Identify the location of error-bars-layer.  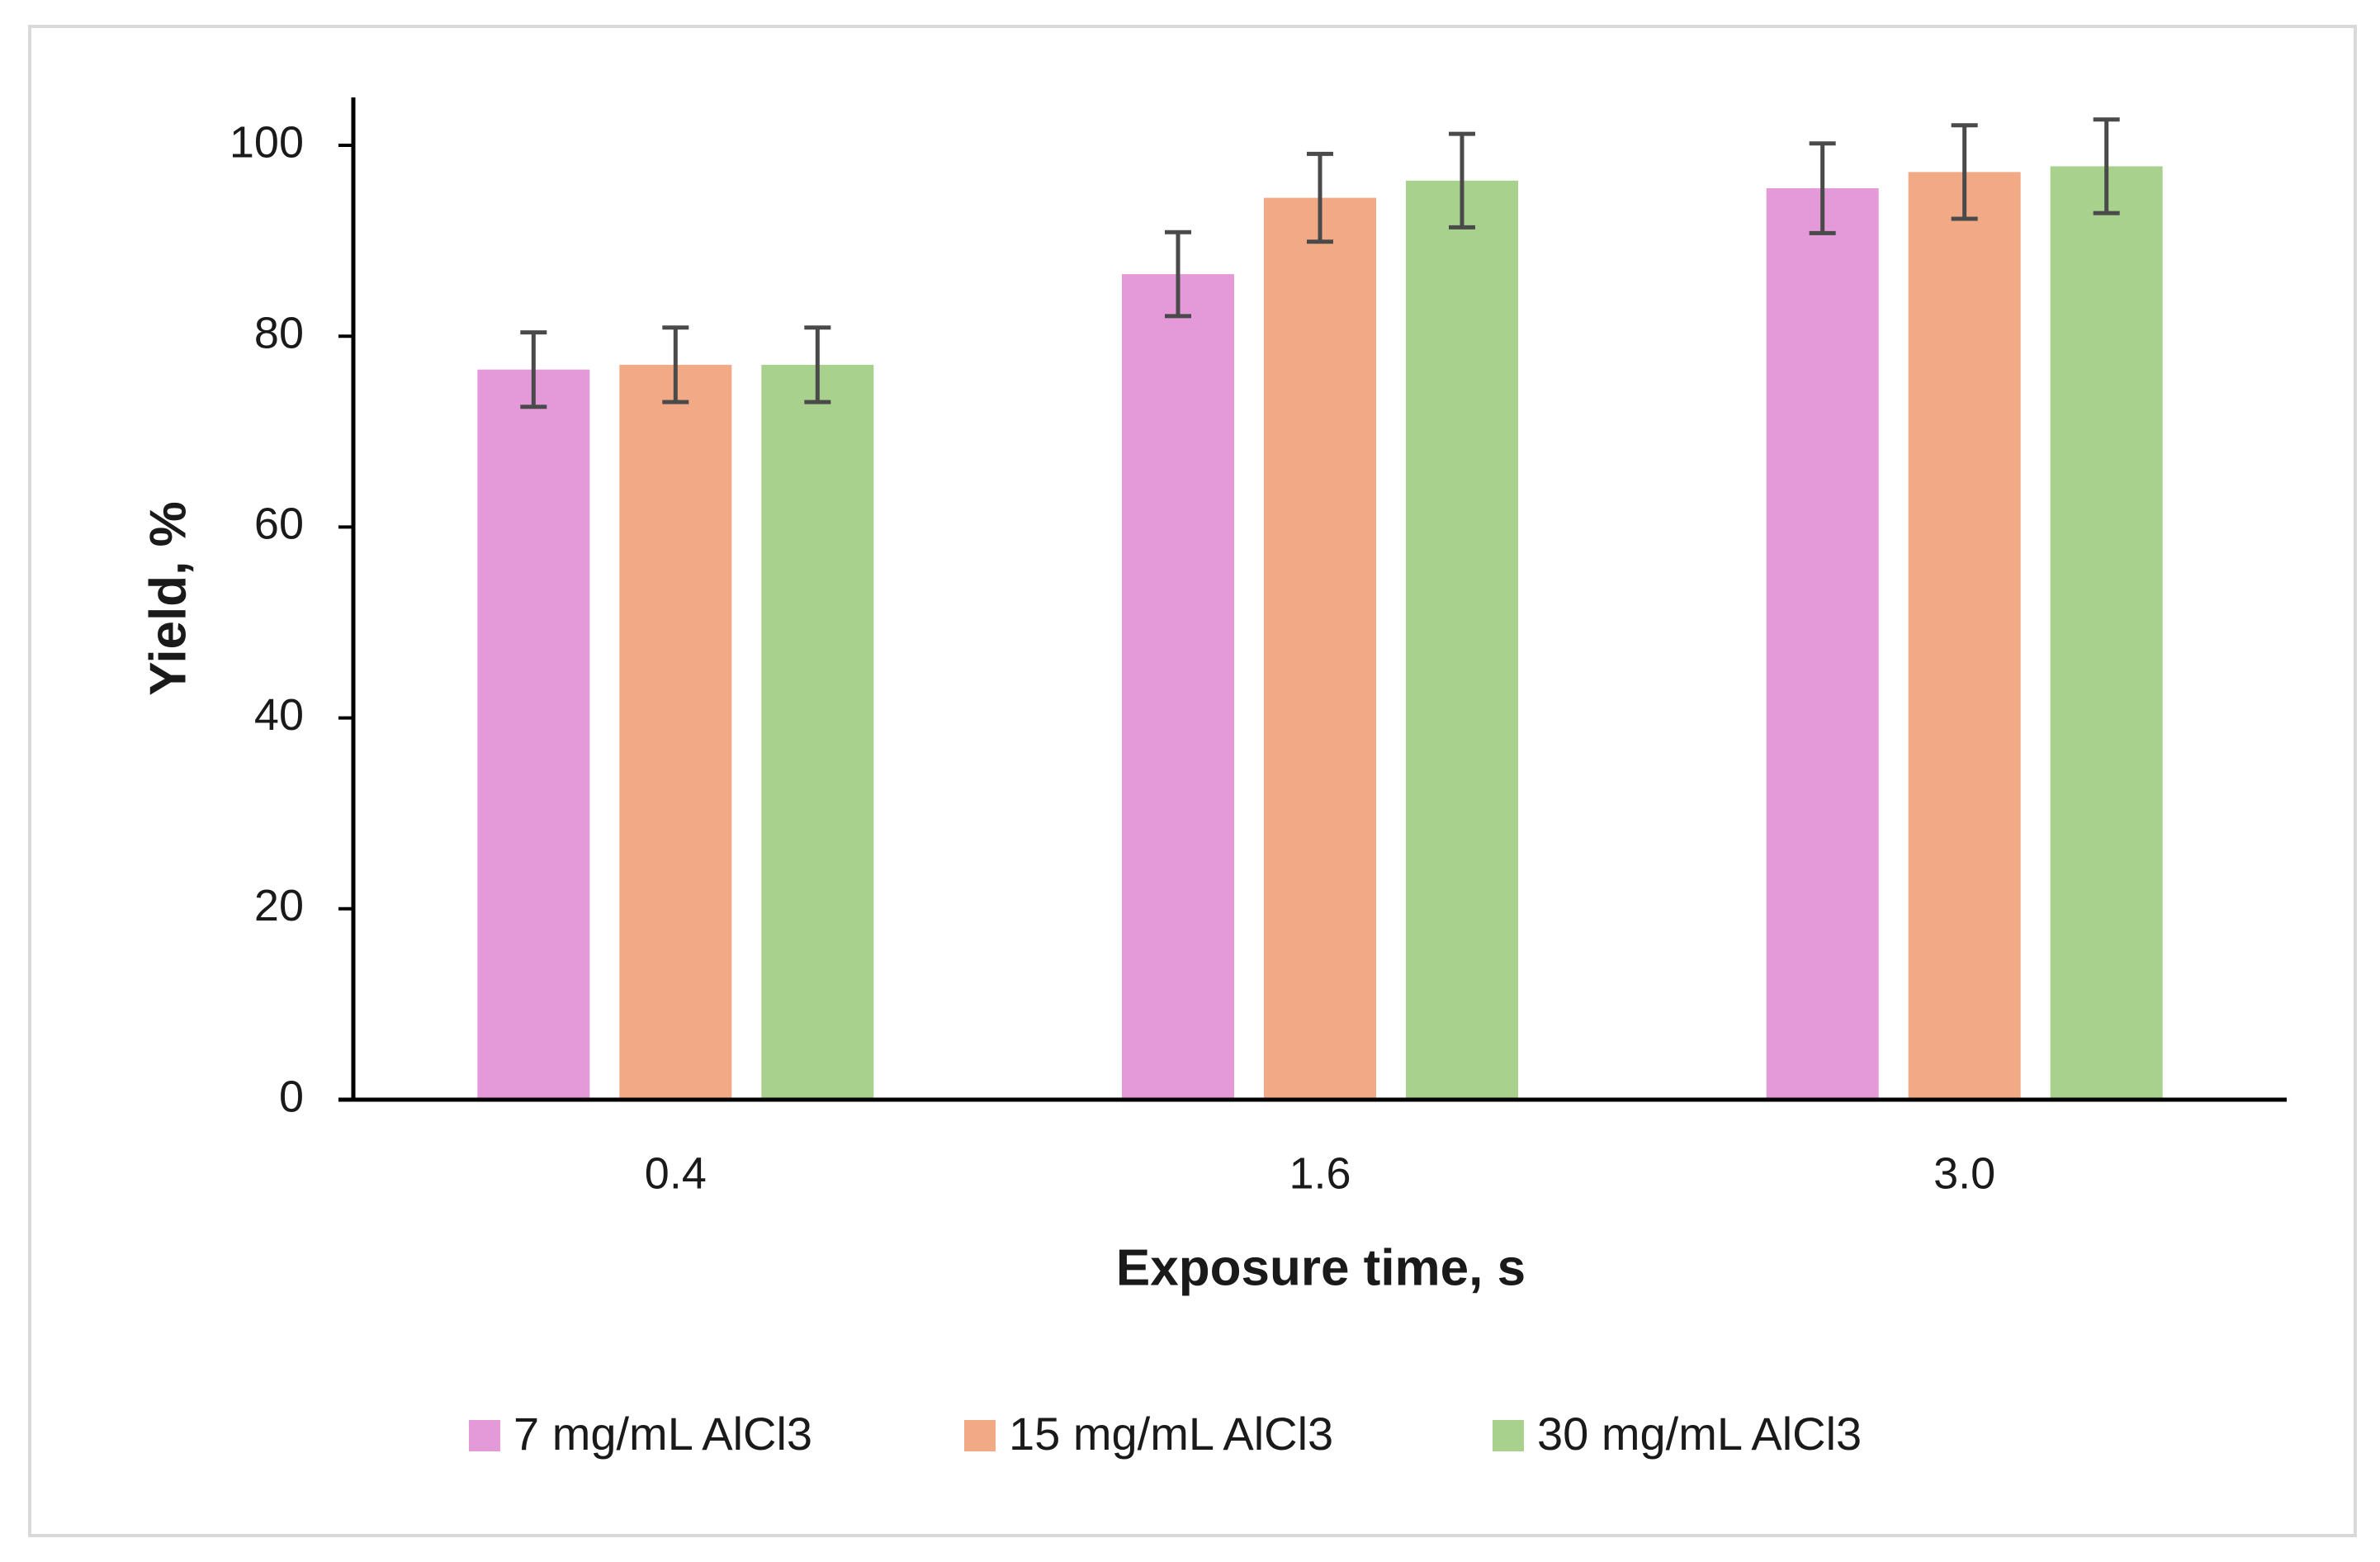
(1320, 263).